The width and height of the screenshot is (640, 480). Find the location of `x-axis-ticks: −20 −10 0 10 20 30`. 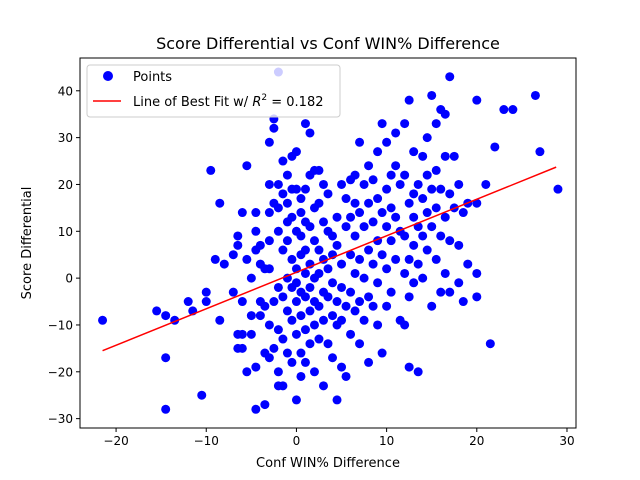

x-axis-ticks: −20 −10 0 10 20 30 is located at coordinates (339, 438).